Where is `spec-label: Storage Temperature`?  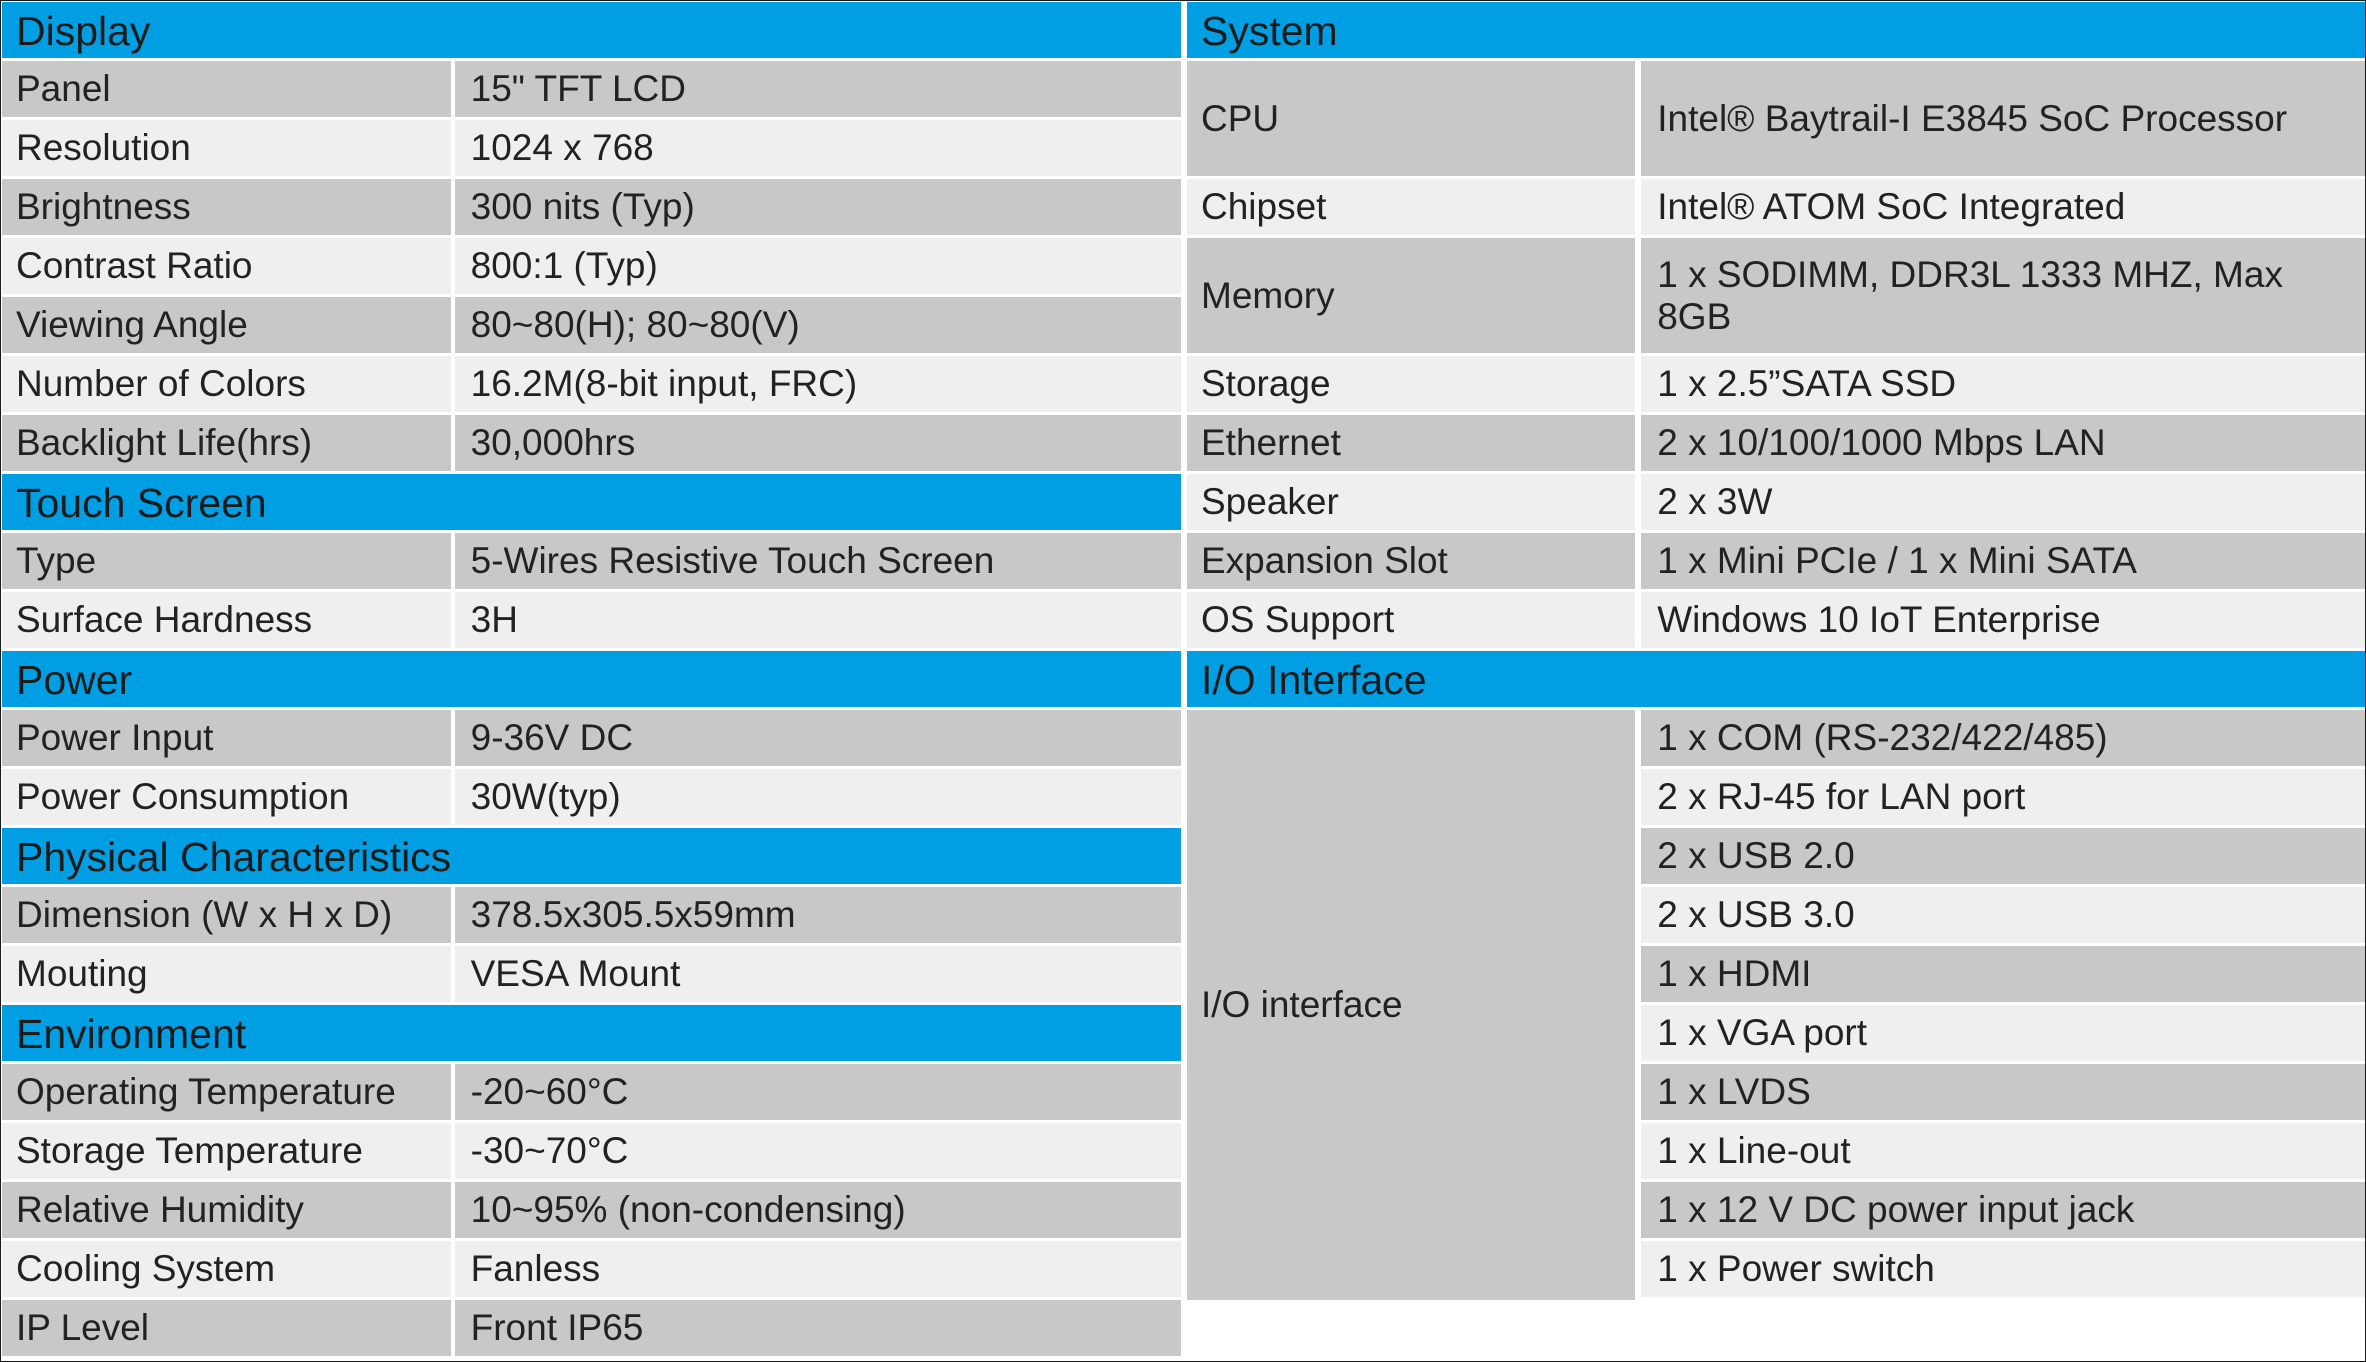
spec-label: Storage Temperature is located at coordinates (226, 1151).